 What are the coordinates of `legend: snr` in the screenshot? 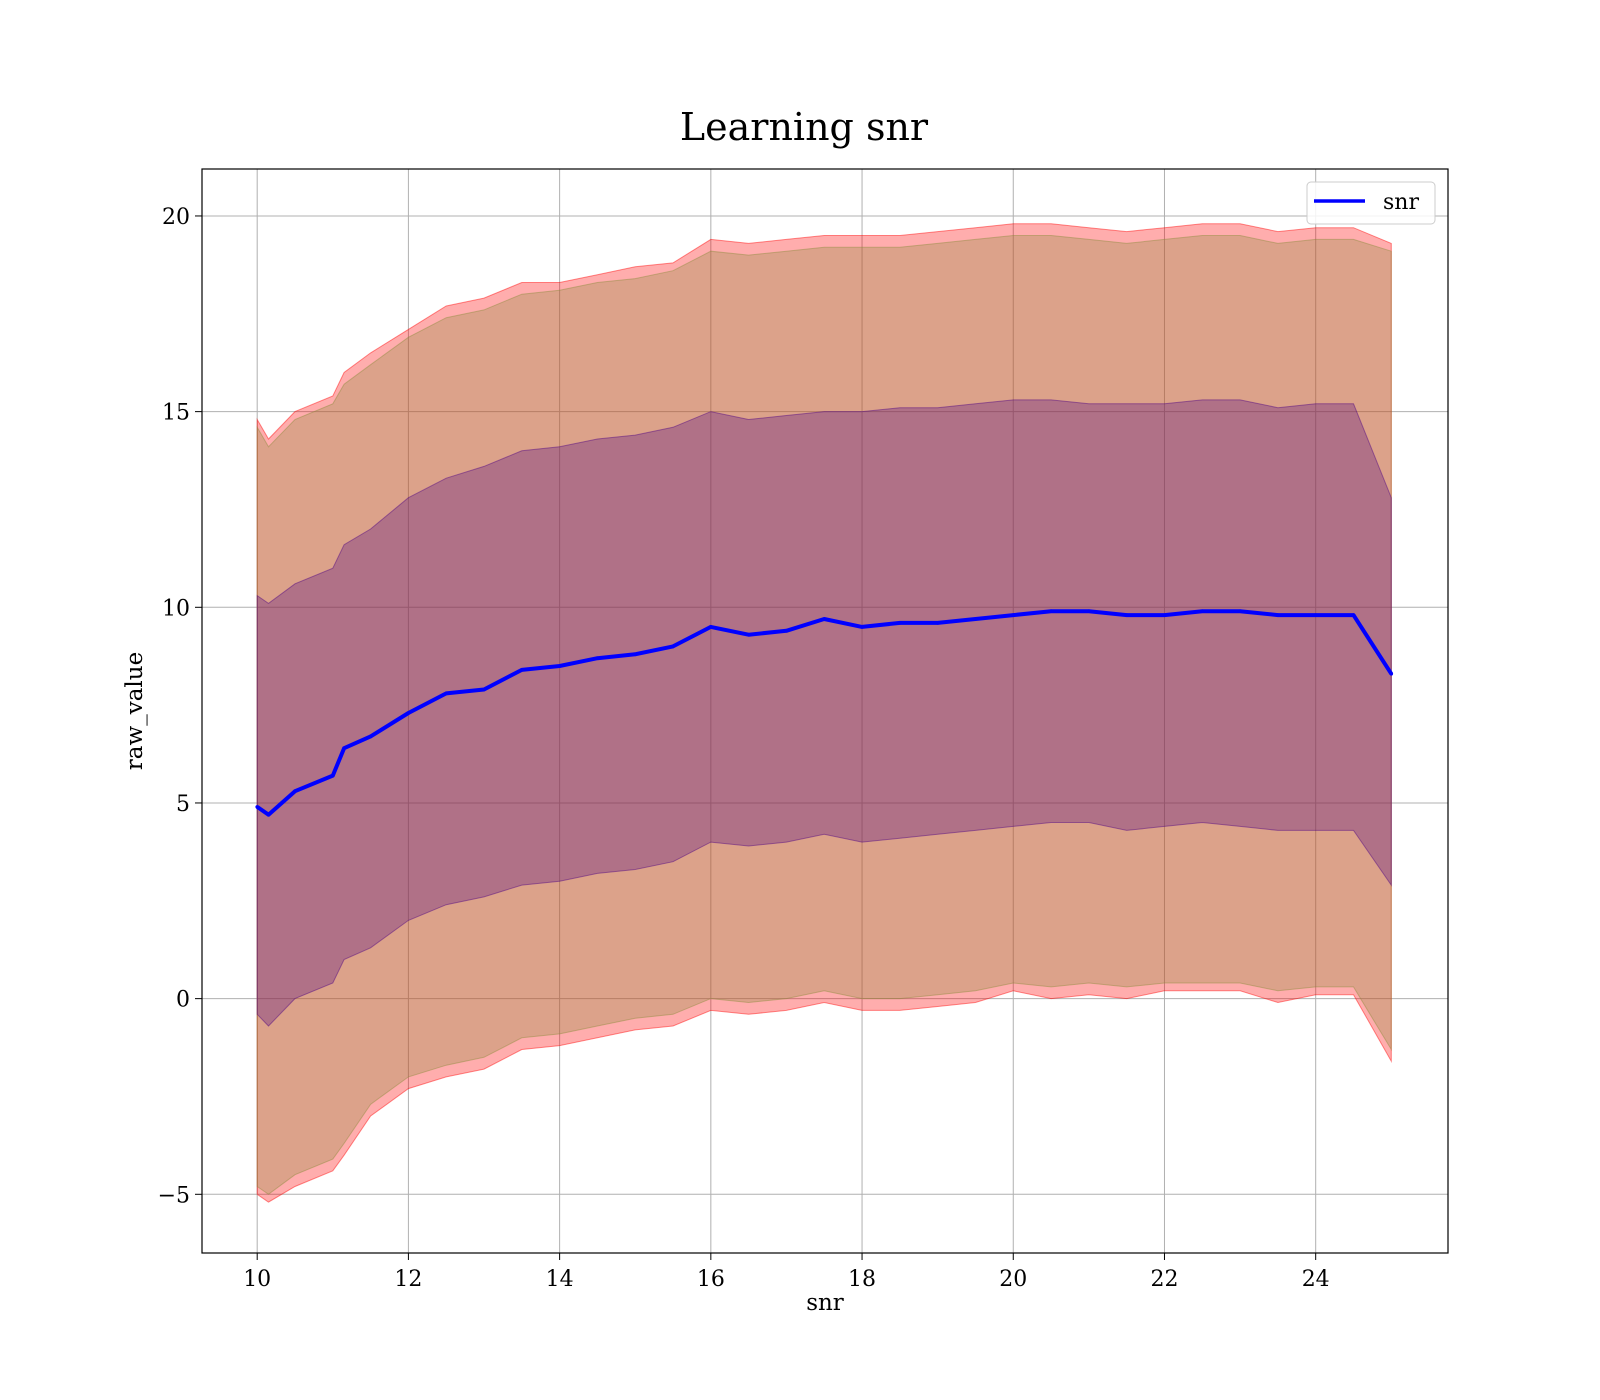 It's located at (1371, 203).